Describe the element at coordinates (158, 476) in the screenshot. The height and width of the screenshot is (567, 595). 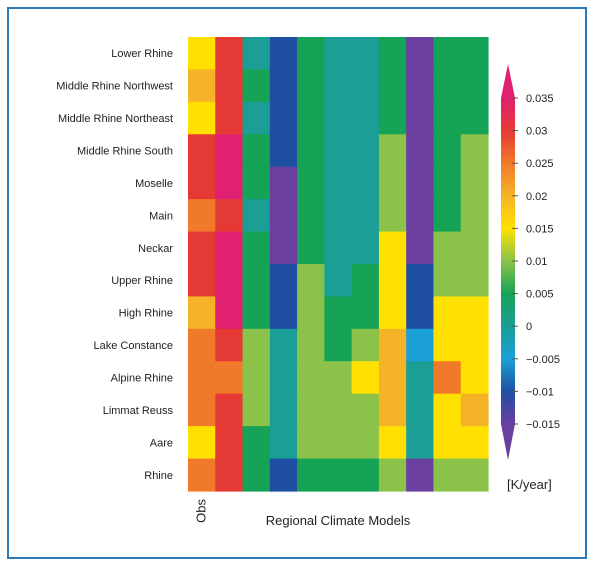
I see `row-label: Rhine` at that location.